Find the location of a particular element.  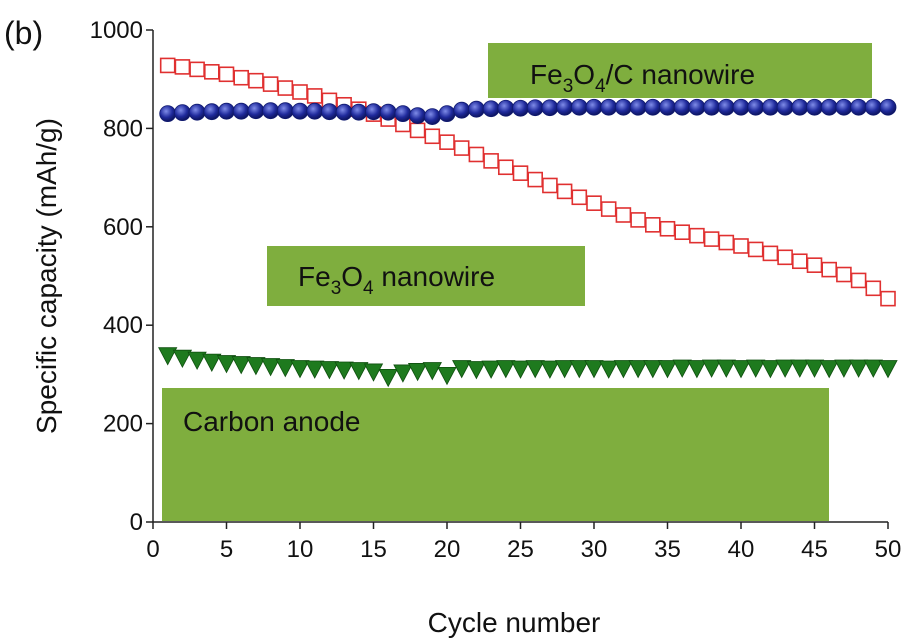

y-tick-label: 1000 is located at coordinates (116, 30).